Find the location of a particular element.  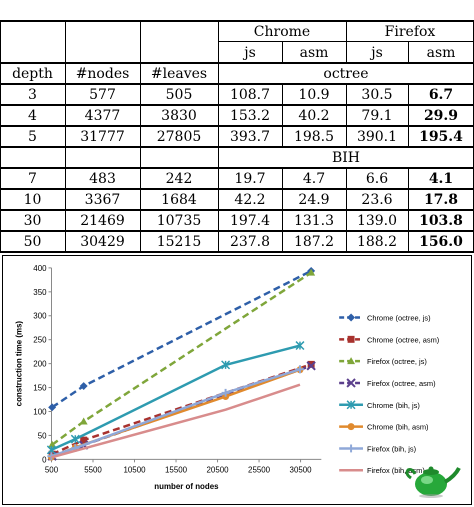

table-cell: 21469 is located at coordinates (102, 220).